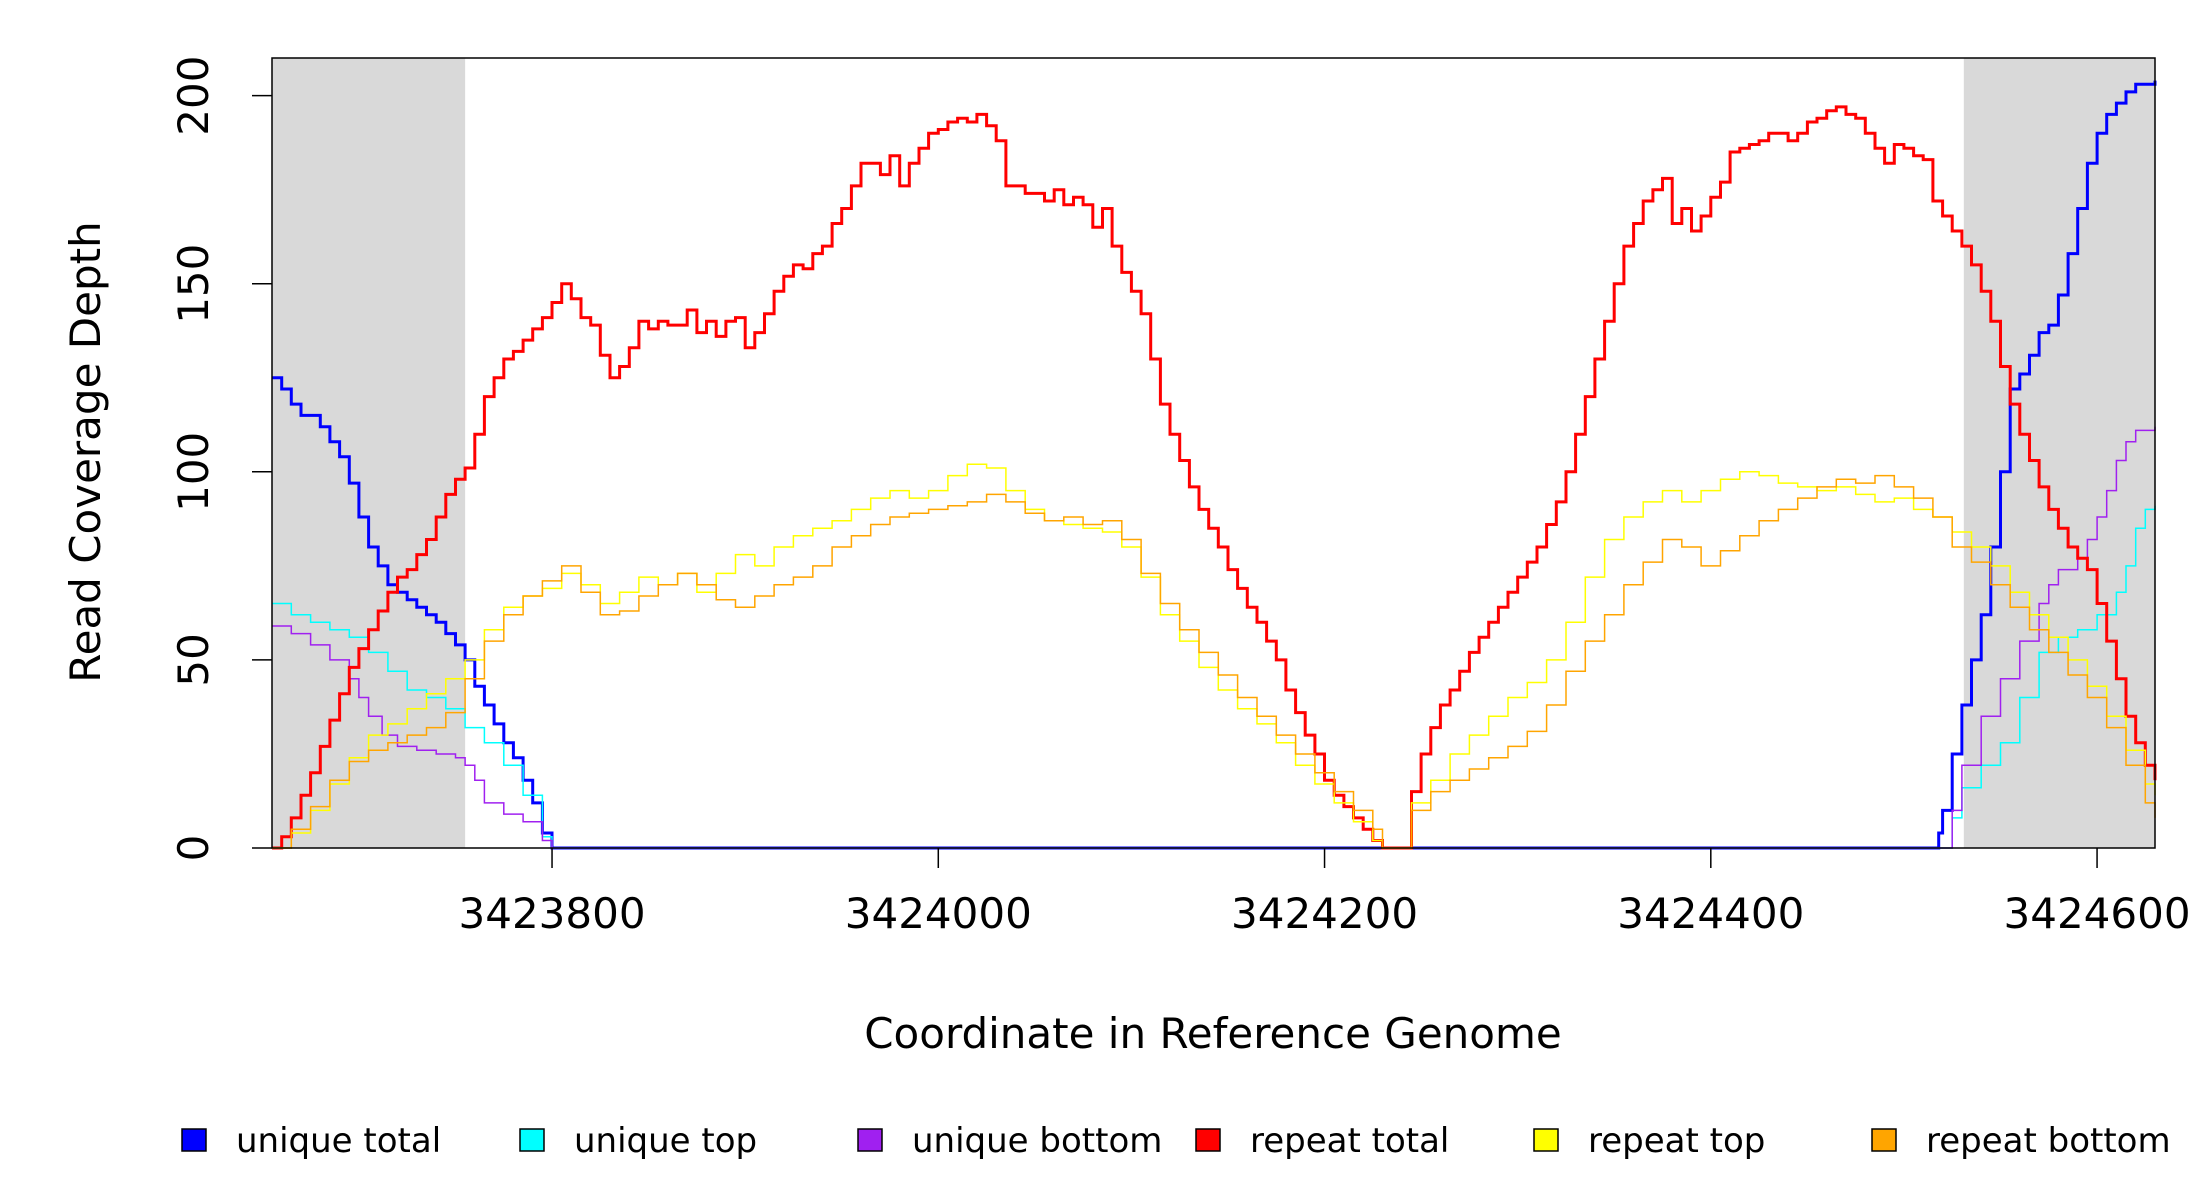 This screenshot has width=2200, height=1200. I want to click on legend-label: repeat total, so click(1349, 1141).